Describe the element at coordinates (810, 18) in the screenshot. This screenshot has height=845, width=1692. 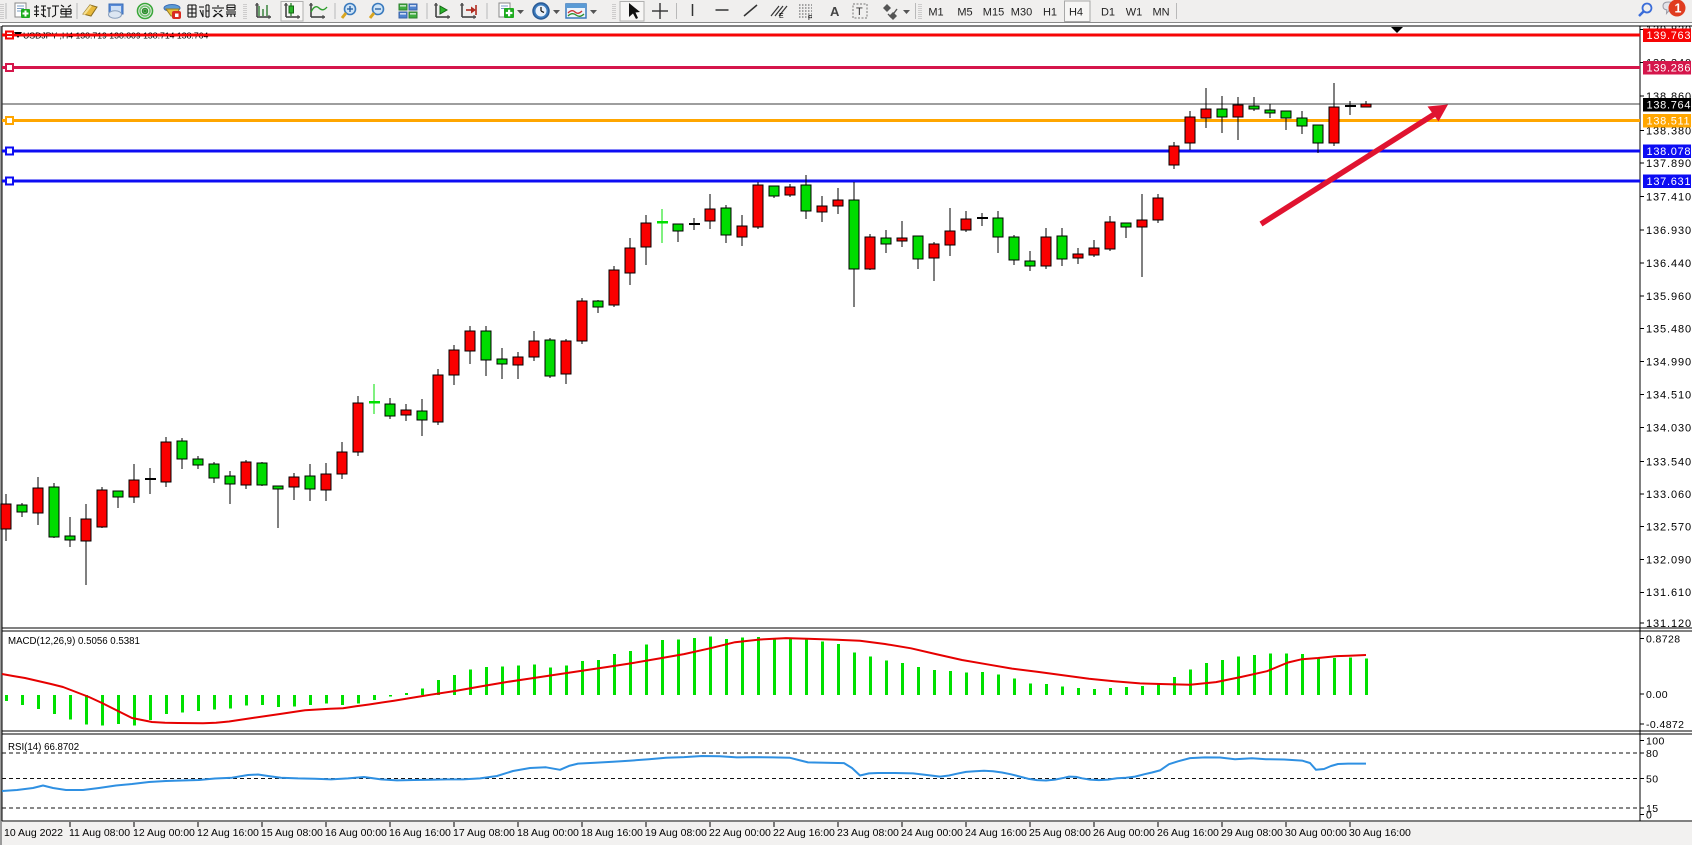
I see `svg-text: F` at that location.